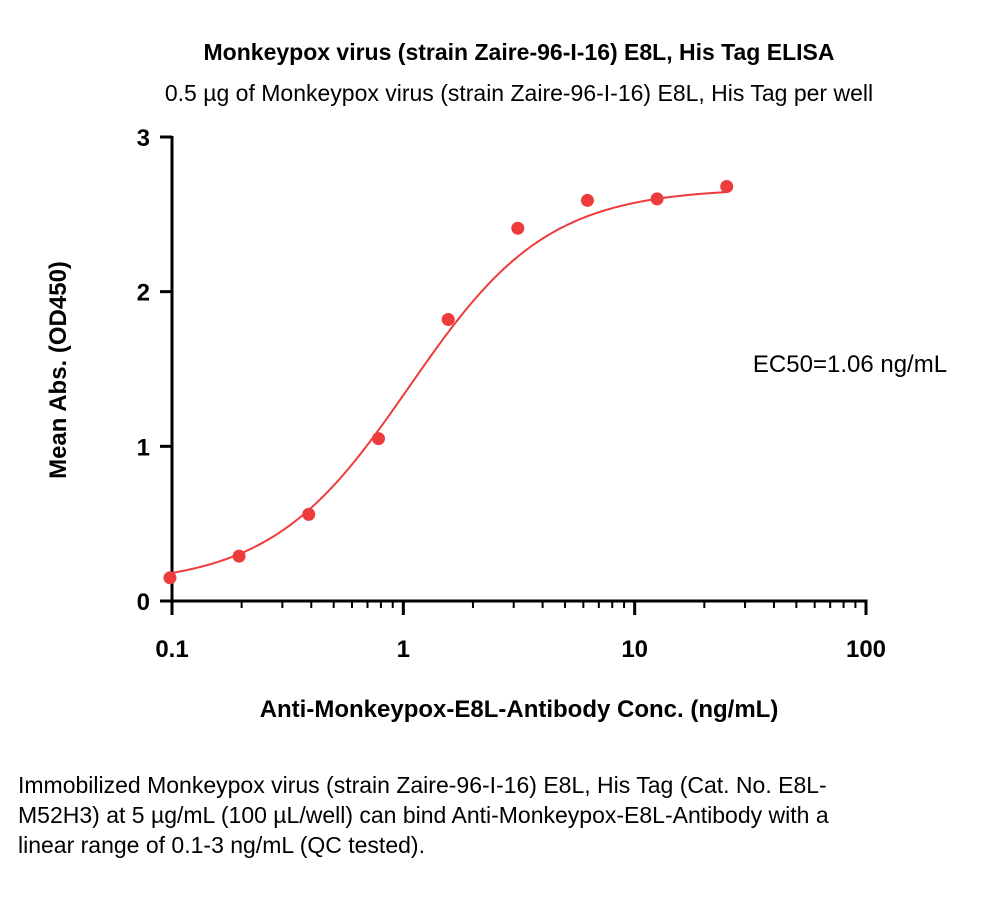 Image resolution: width=1000 pixels, height=903 pixels. Describe the element at coordinates (866, 649) in the screenshot. I see `x-tick-label: 100` at that location.